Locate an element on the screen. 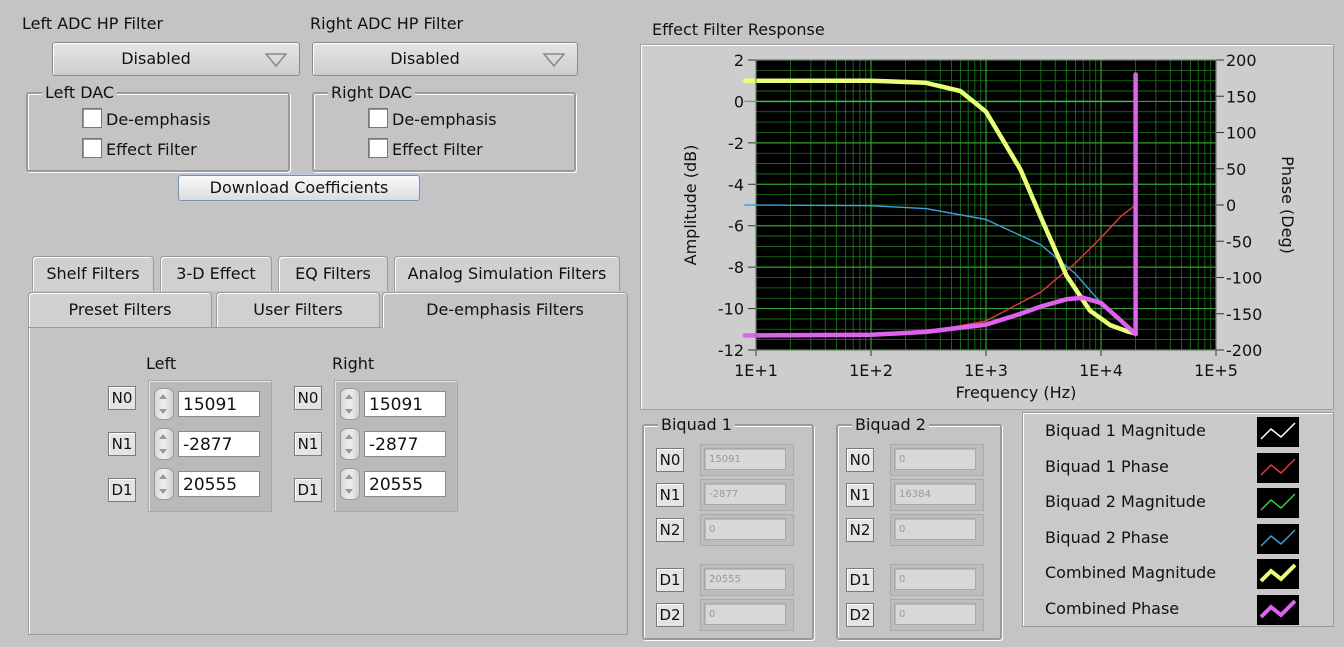 The image size is (1344, 647). left-effect-checkbox is located at coordinates (92, 148).